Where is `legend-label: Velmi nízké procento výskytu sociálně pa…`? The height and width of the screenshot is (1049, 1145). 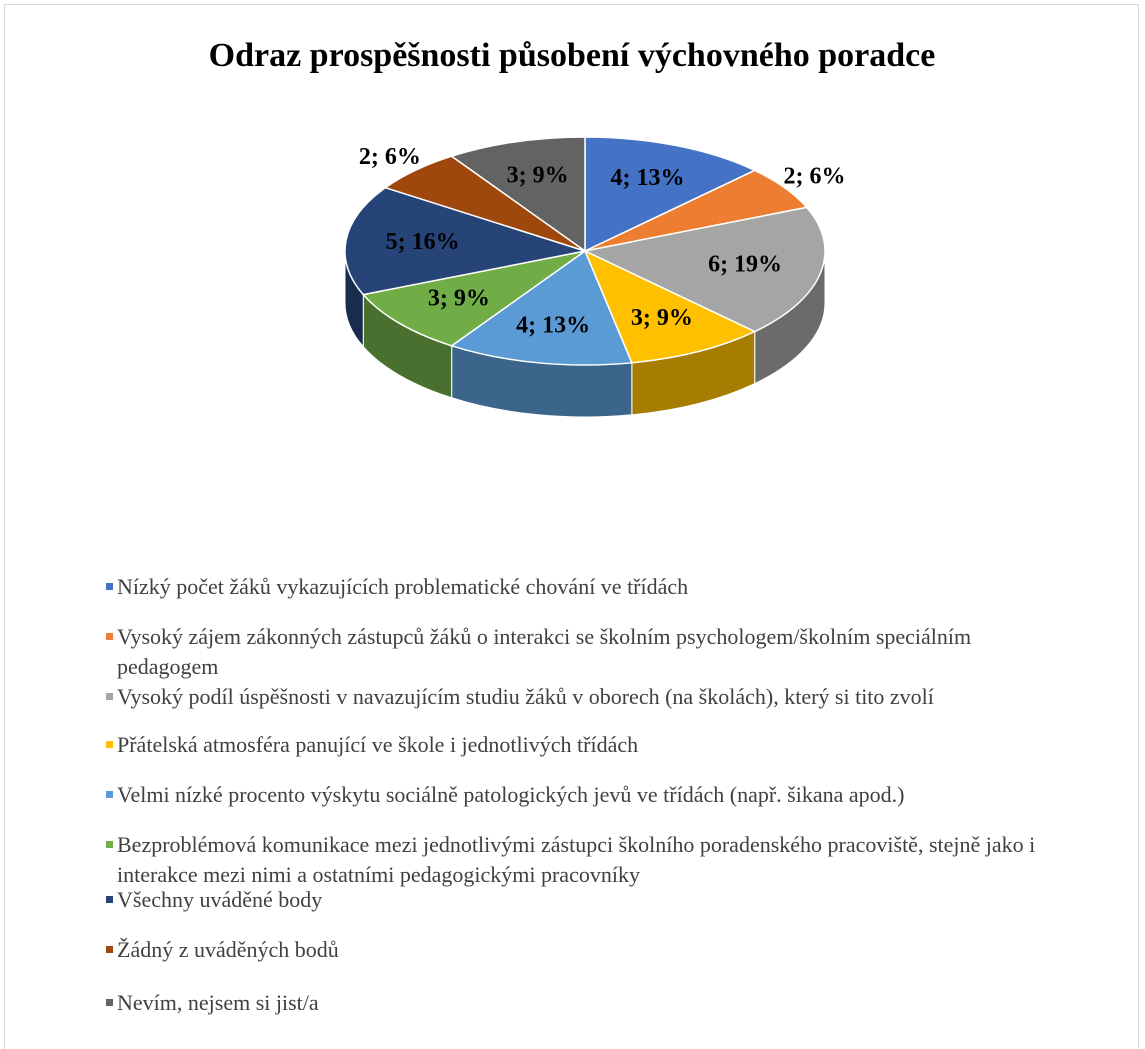 legend-label: Velmi nízké procento výskytu sociálně pa… is located at coordinates (511, 794).